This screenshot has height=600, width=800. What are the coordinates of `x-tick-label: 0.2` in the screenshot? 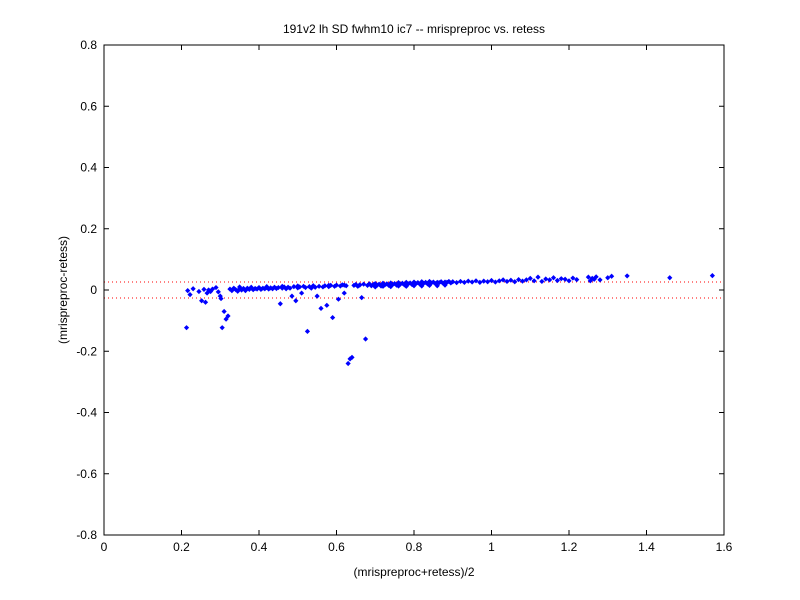 It's located at (181, 547).